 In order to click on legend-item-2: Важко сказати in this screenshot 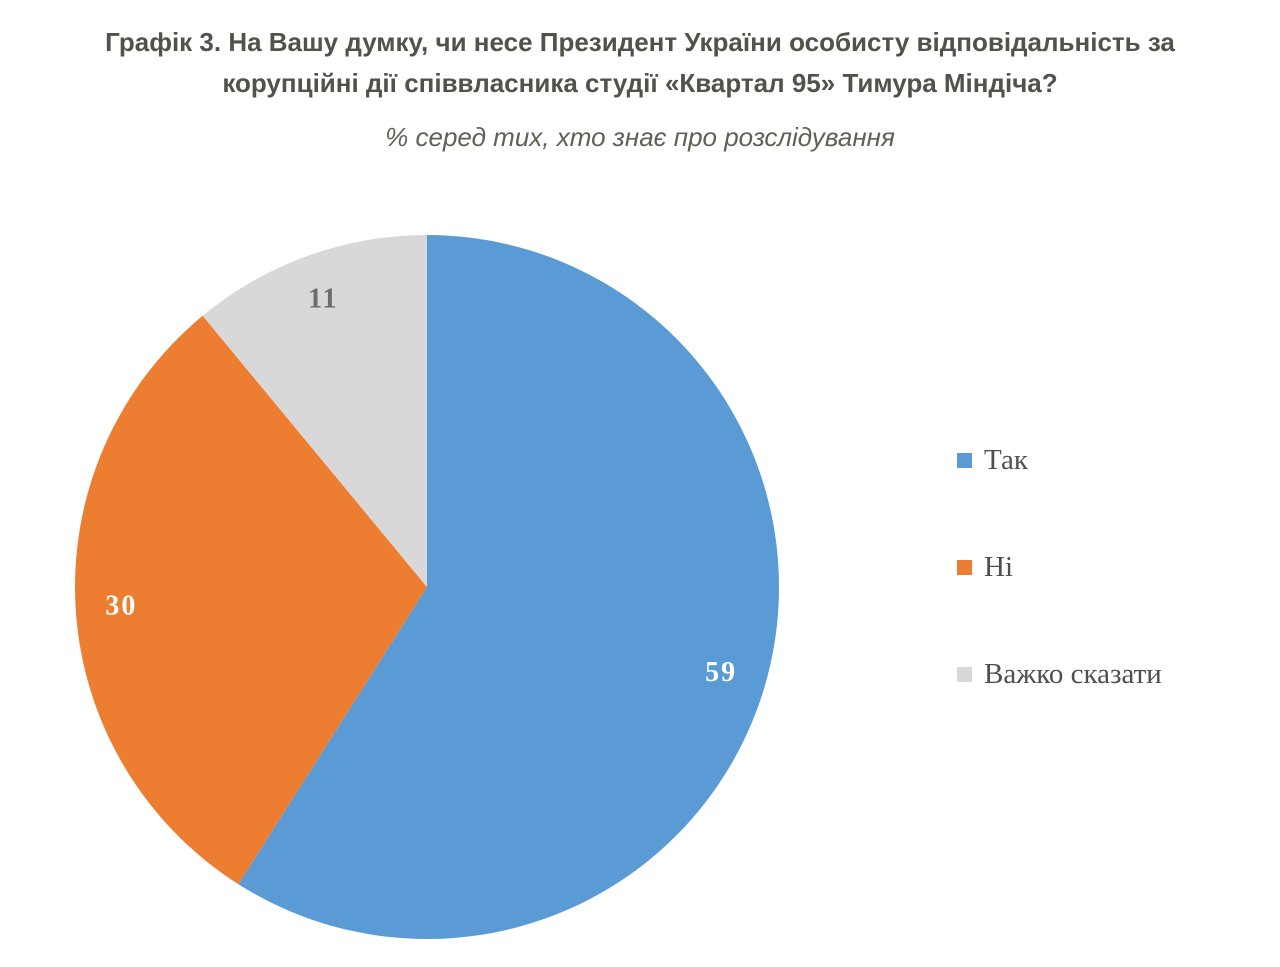, I will do `click(1059, 674)`.